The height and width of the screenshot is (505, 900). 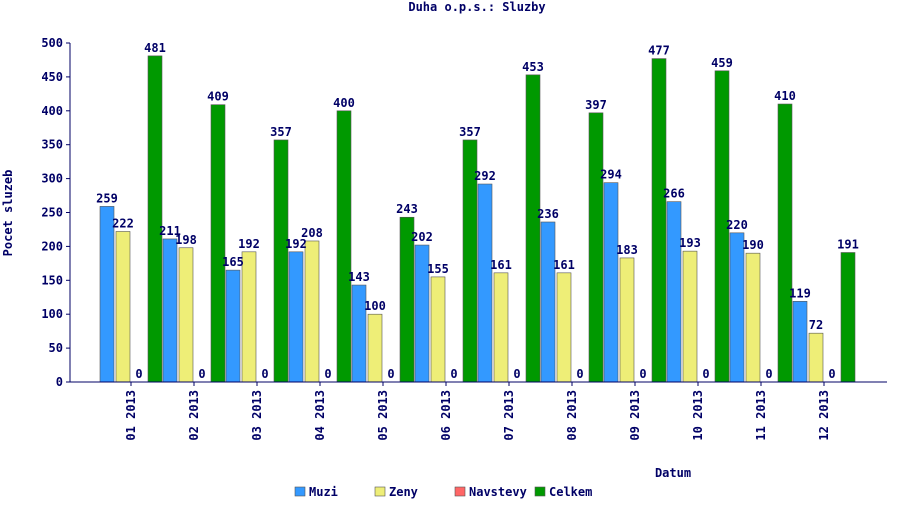 What do you see at coordinates (296, 244) in the screenshot?
I see `value-label-muzi-4: 192` at bounding box center [296, 244].